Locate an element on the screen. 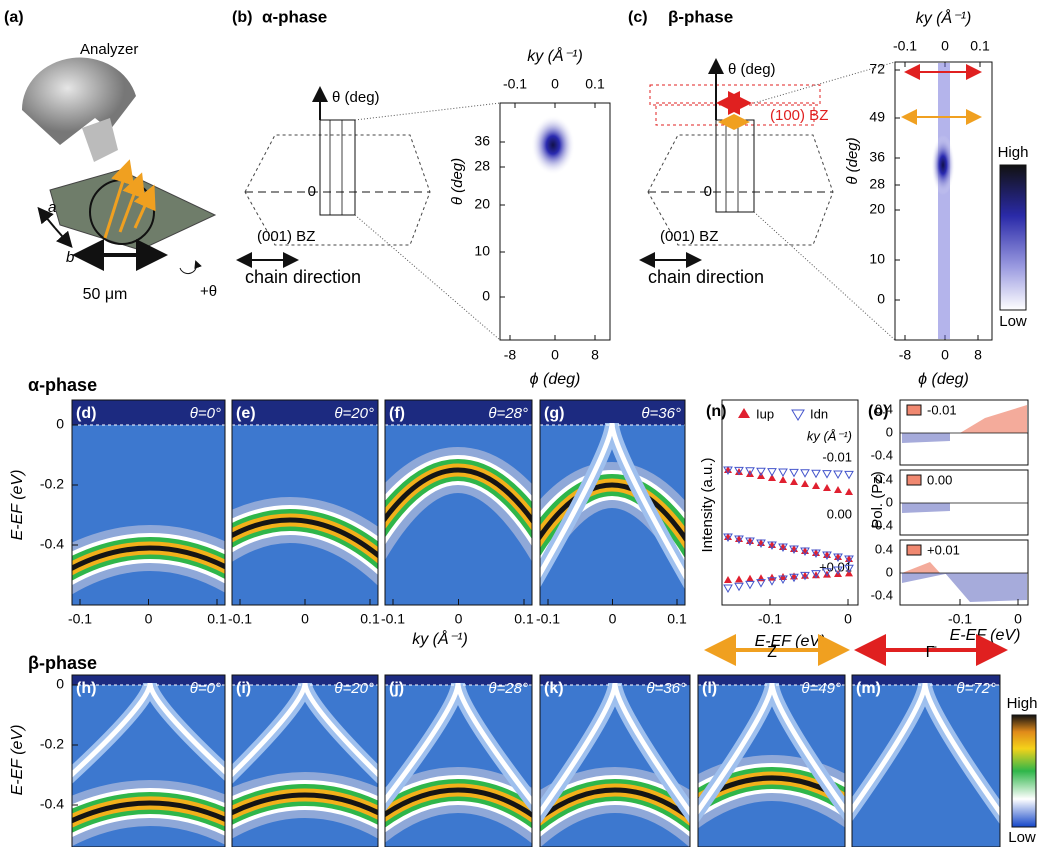 Image resolution: width=1041 pixels, height=847 pixels. label: (c) is located at coordinates (638, 17).